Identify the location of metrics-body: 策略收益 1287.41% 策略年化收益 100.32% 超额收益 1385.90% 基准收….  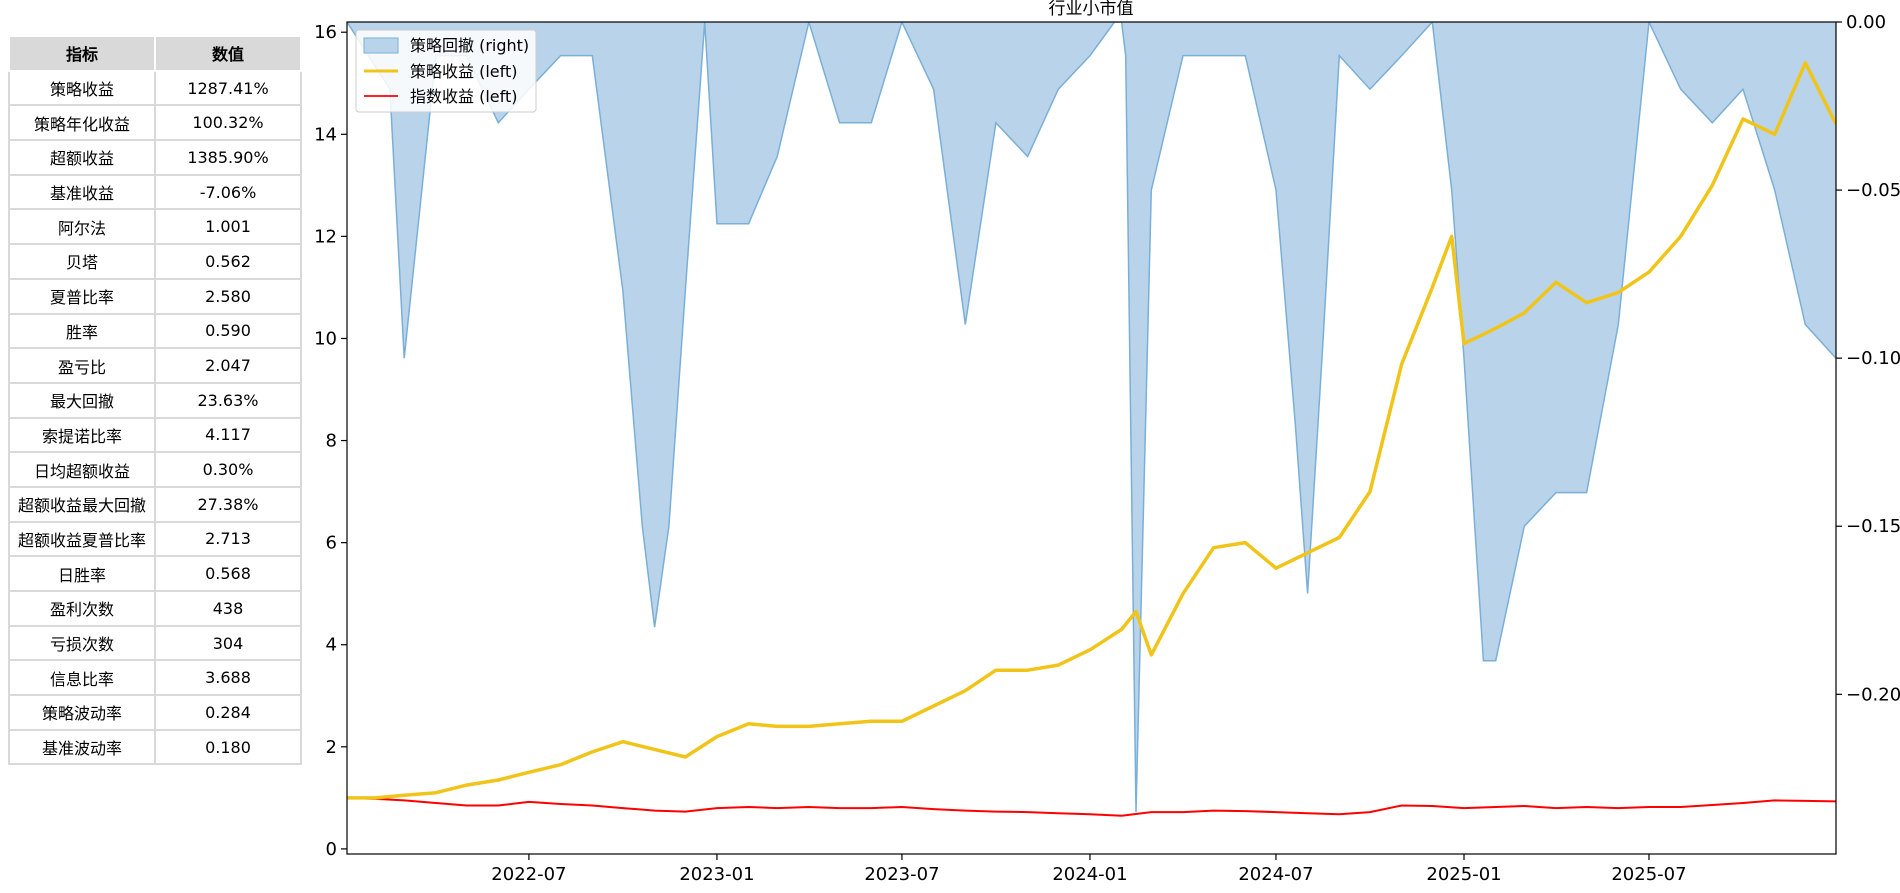
(155, 417).